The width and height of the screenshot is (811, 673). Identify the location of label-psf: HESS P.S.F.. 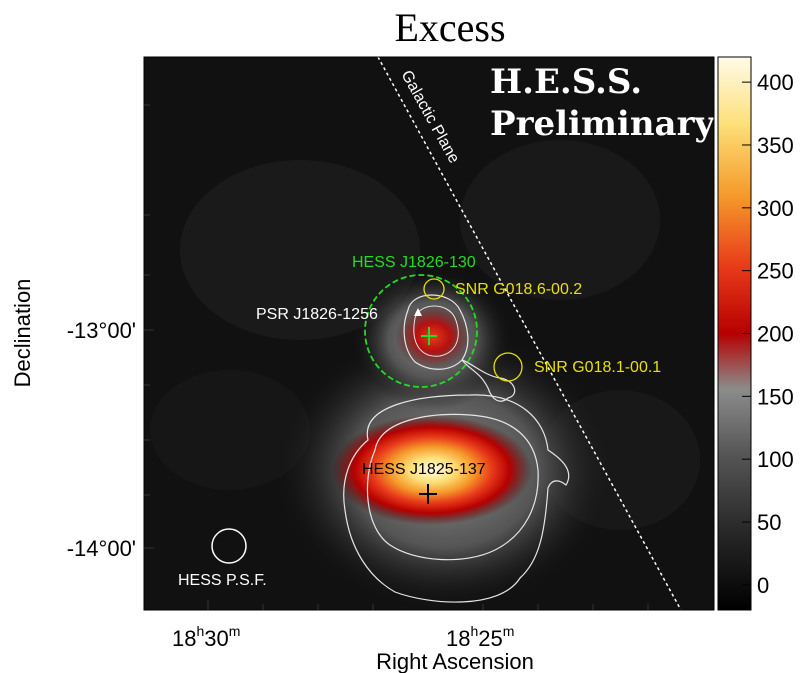
(222, 580).